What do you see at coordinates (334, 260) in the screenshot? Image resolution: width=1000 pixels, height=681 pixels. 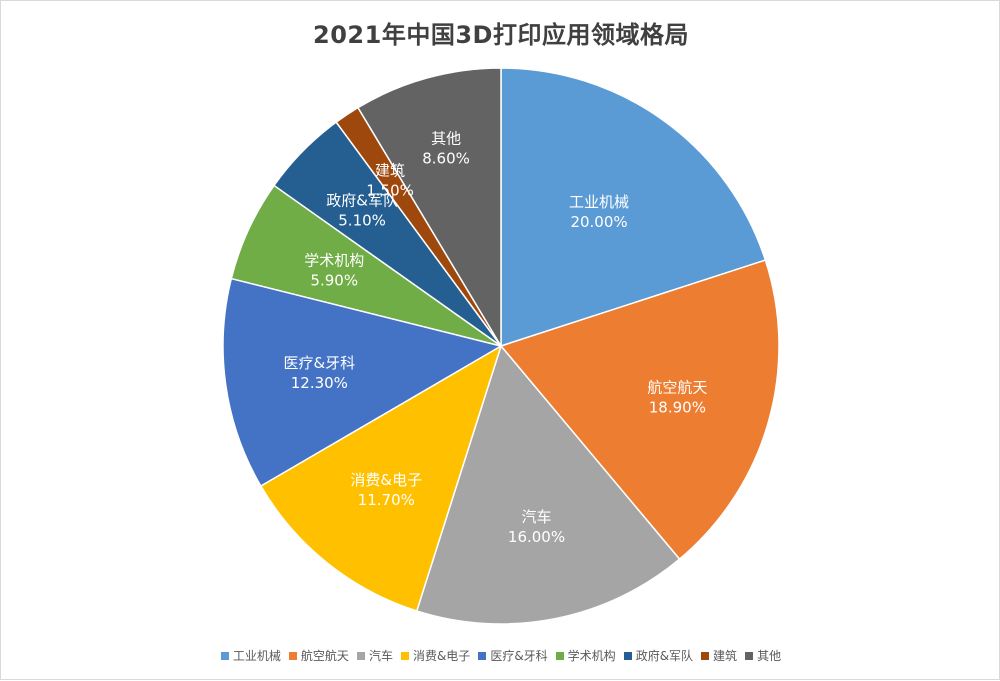 I see `slice-category-label: 学术机构` at bounding box center [334, 260].